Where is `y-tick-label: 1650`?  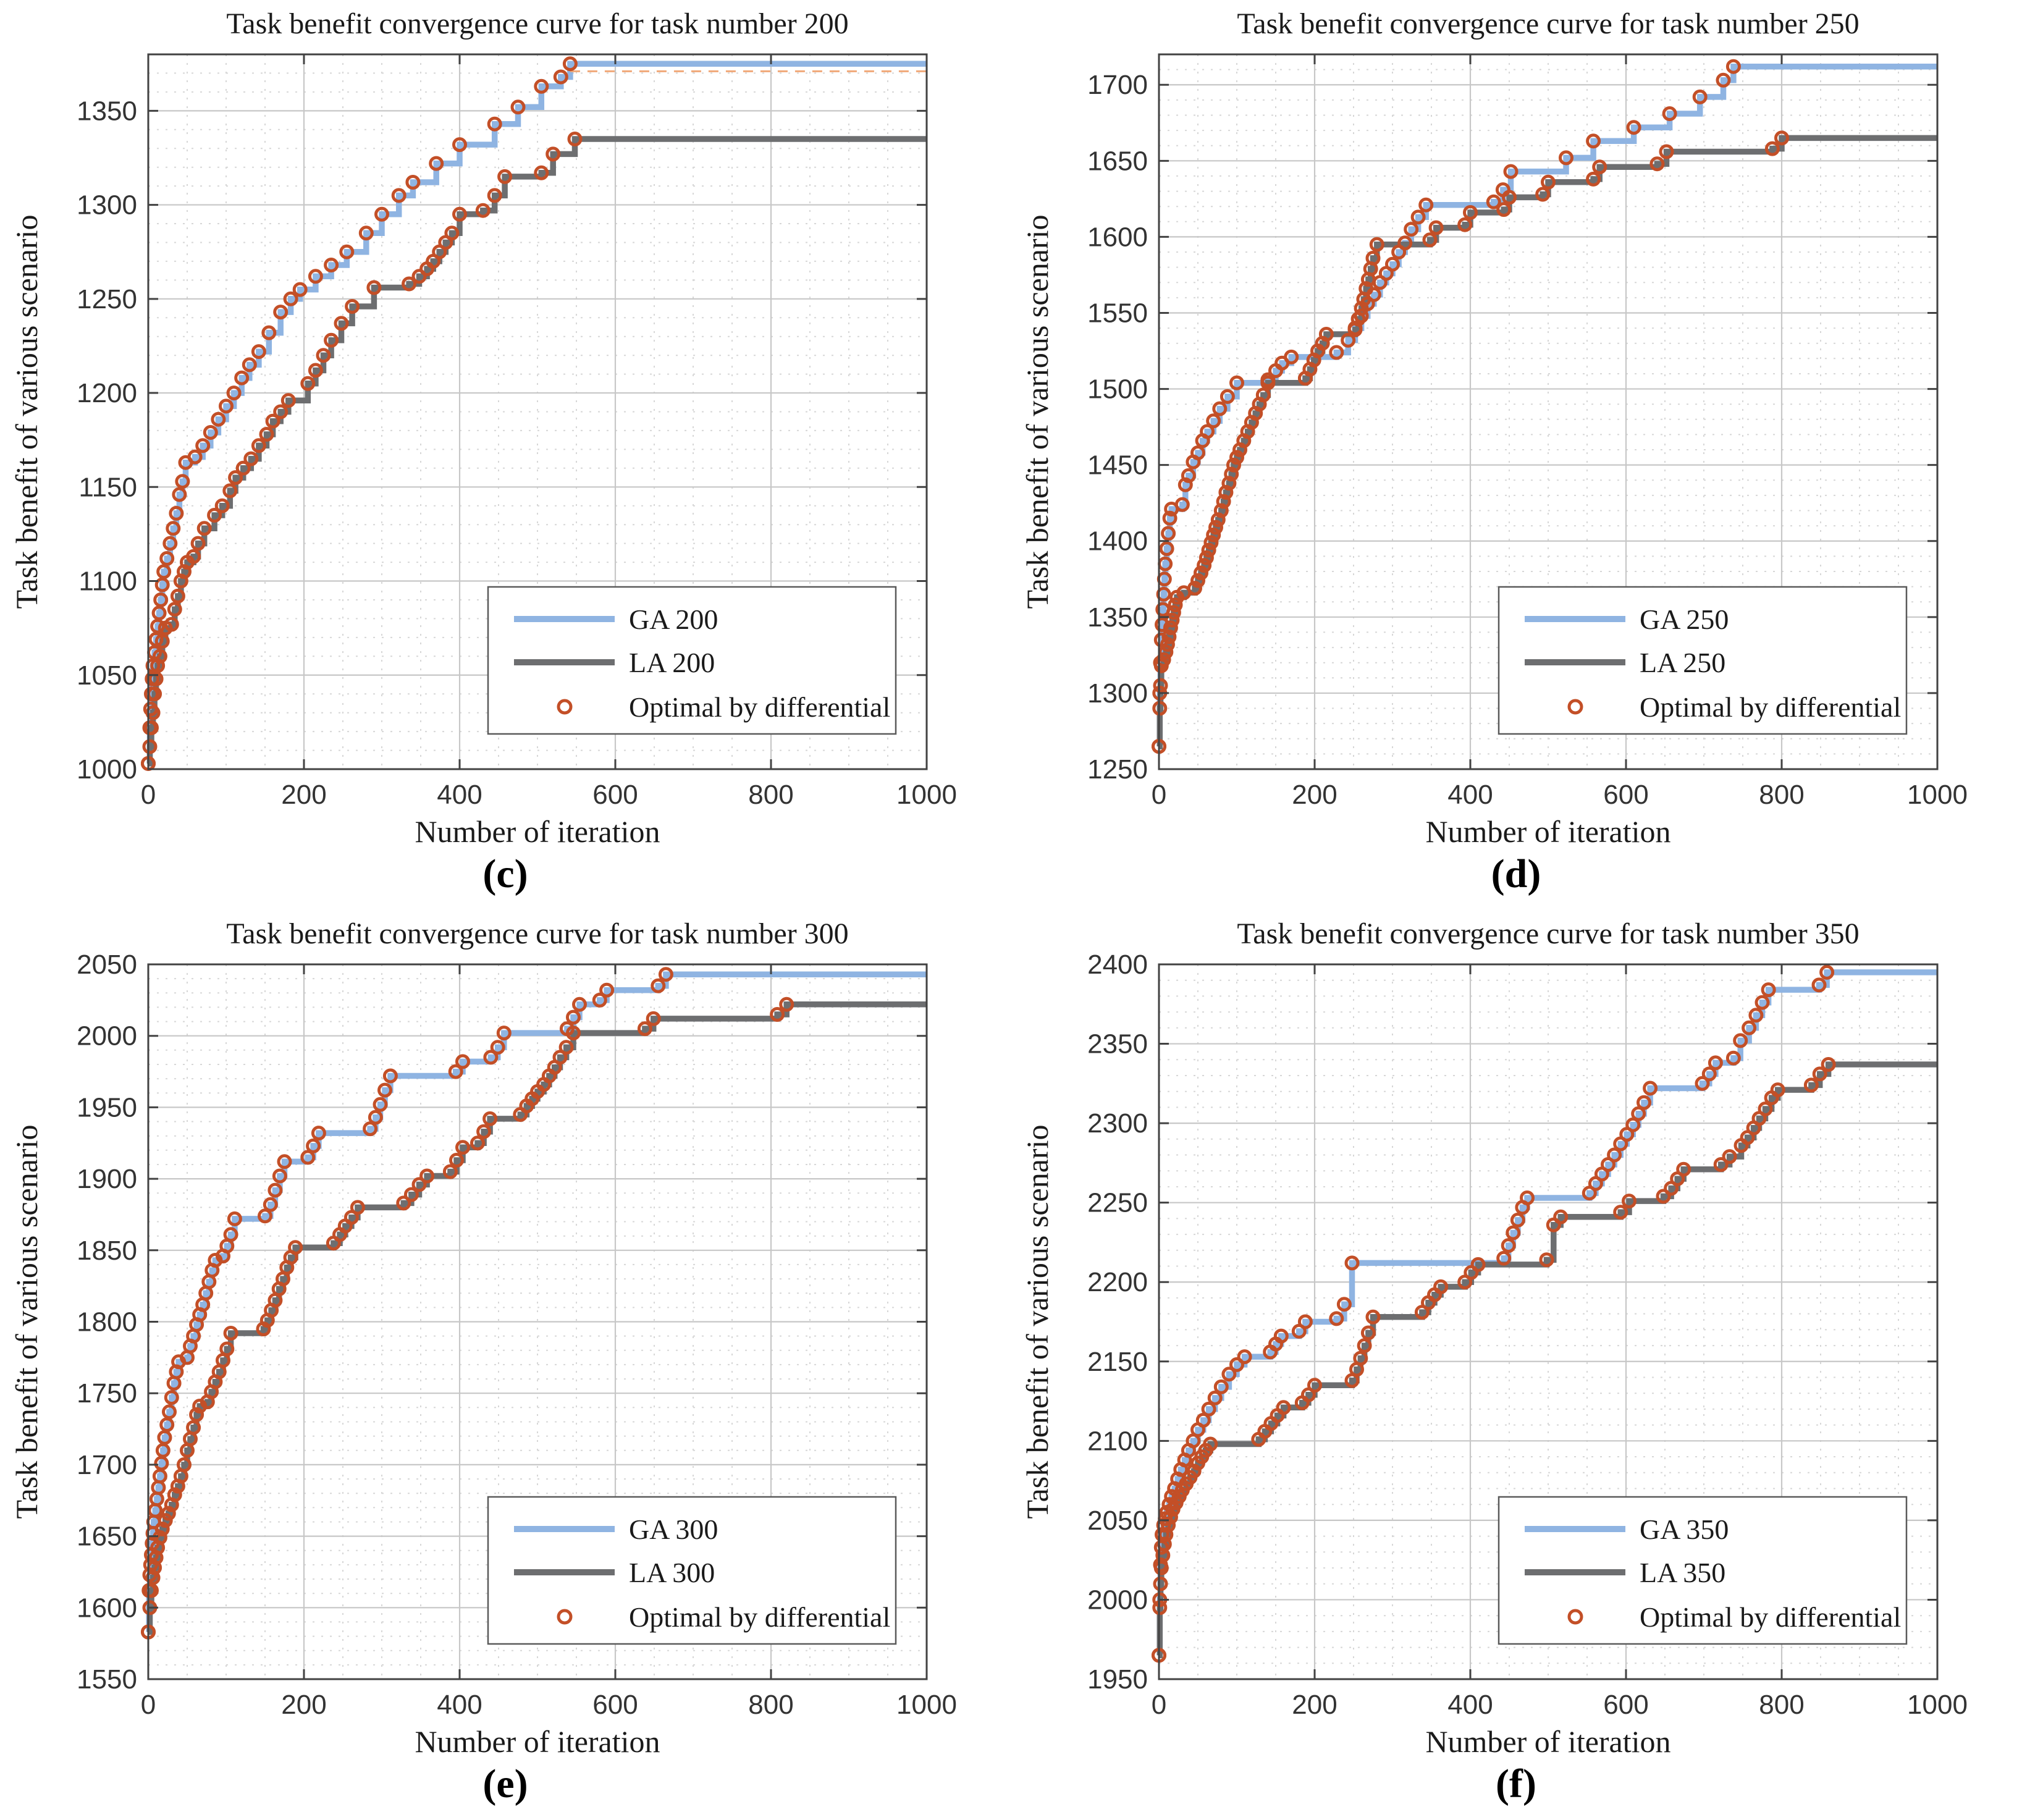 y-tick-label: 1650 is located at coordinates (1117, 161).